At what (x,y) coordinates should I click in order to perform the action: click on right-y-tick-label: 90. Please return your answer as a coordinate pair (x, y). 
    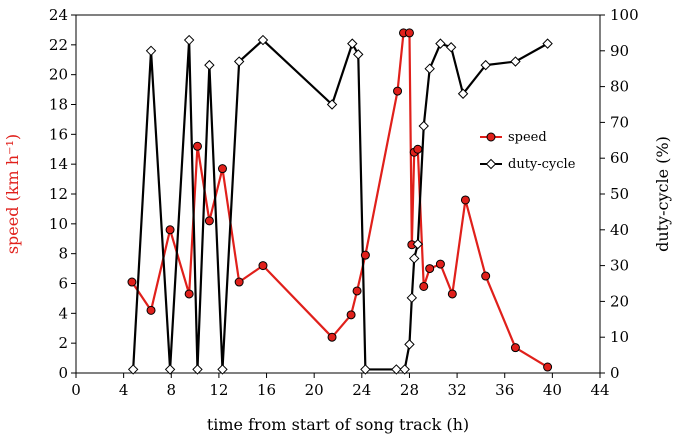
    Looking at the image, I should click on (619, 51).